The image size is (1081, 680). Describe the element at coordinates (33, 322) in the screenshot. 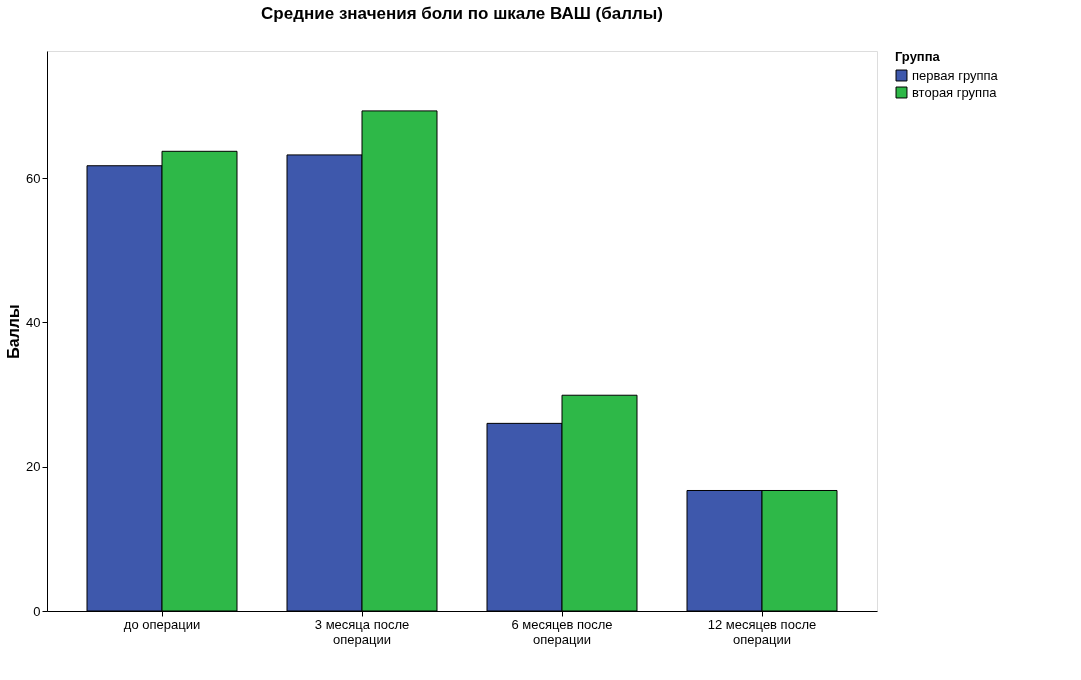

I see `y-tick-label: 40` at that location.